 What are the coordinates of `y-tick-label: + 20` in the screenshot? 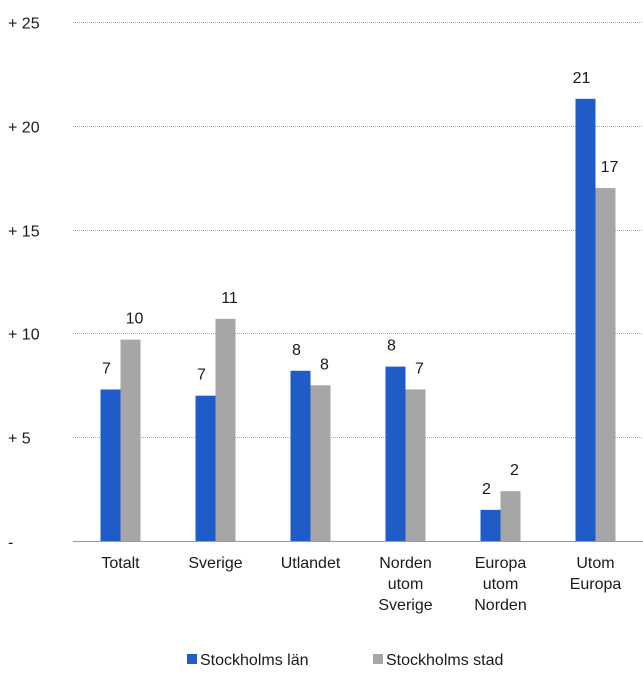 It's located at (24, 128).